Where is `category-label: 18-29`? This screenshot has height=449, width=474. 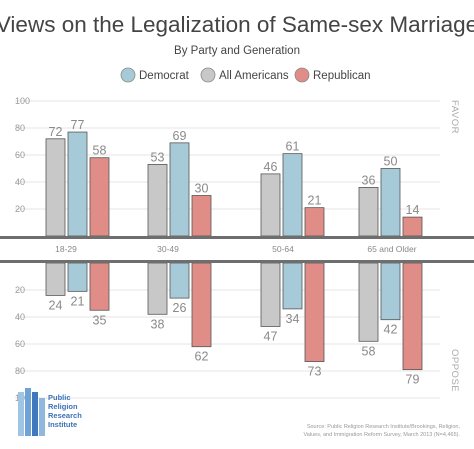 category-label: 18-29 is located at coordinates (66, 249).